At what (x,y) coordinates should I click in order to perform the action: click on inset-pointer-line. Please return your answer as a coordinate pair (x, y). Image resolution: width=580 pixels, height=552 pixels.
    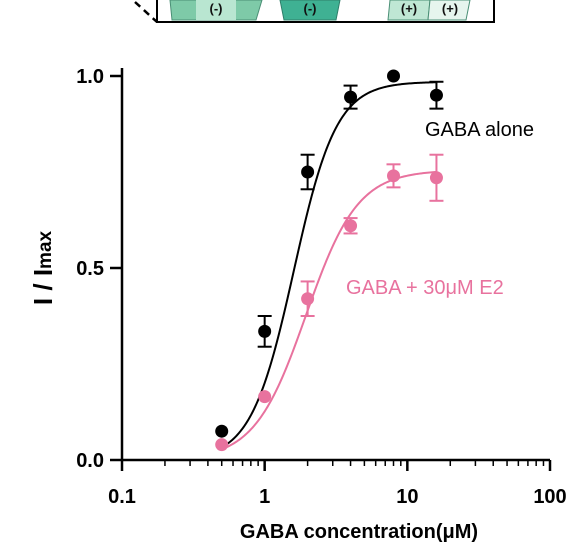
    Looking at the image, I should click on (146, 12).